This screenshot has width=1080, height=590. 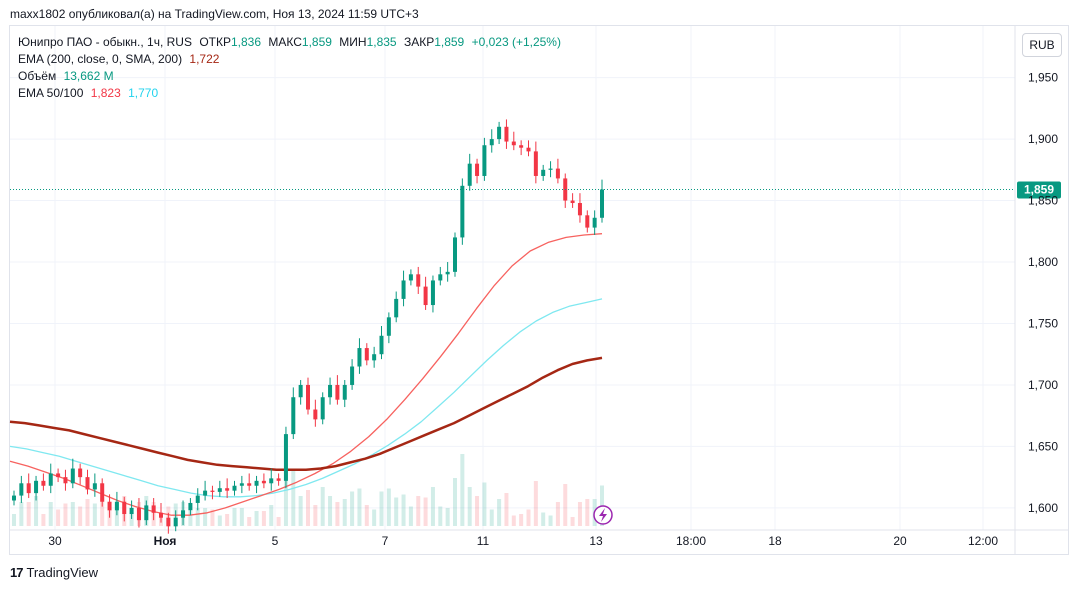 I want to click on legend-high-label: МАКС, so click(x=285, y=42).